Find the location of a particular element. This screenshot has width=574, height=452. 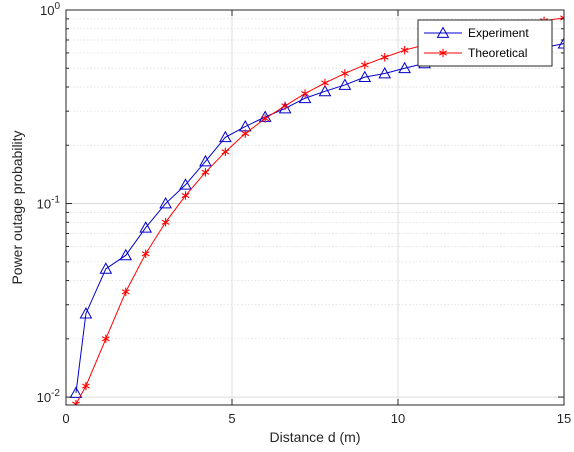

legend: Experiment Theoretical is located at coordinates (485, 43).